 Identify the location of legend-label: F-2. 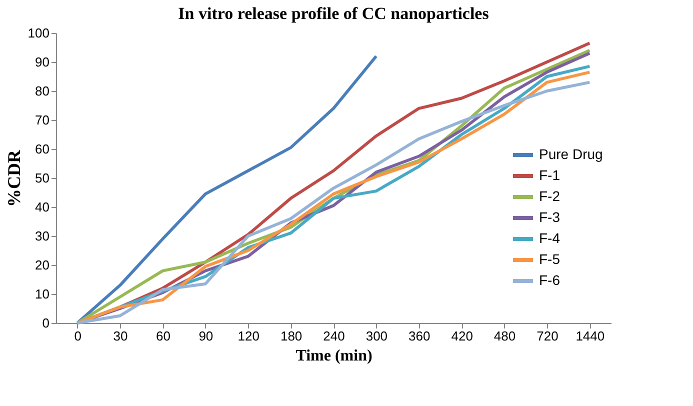
(549, 196).